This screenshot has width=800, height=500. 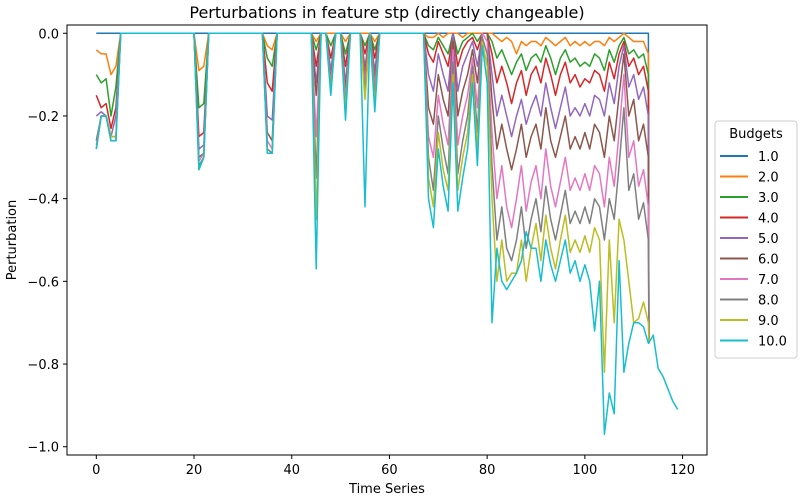 What do you see at coordinates (43, 200) in the screenshot?
I see `y-tick-label: −0.4` at bounding box center [43, 200].